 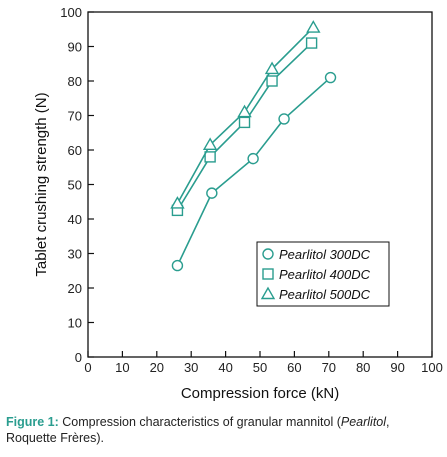 I want to click on y-tick-label: 20, so click(x=75, y=288).